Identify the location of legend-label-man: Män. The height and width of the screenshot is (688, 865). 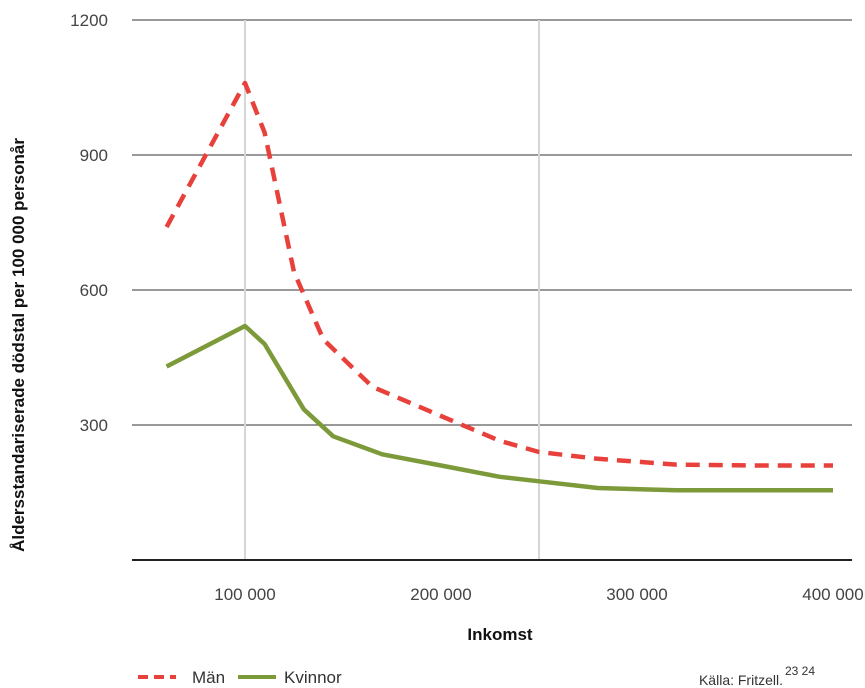
(208, 677).